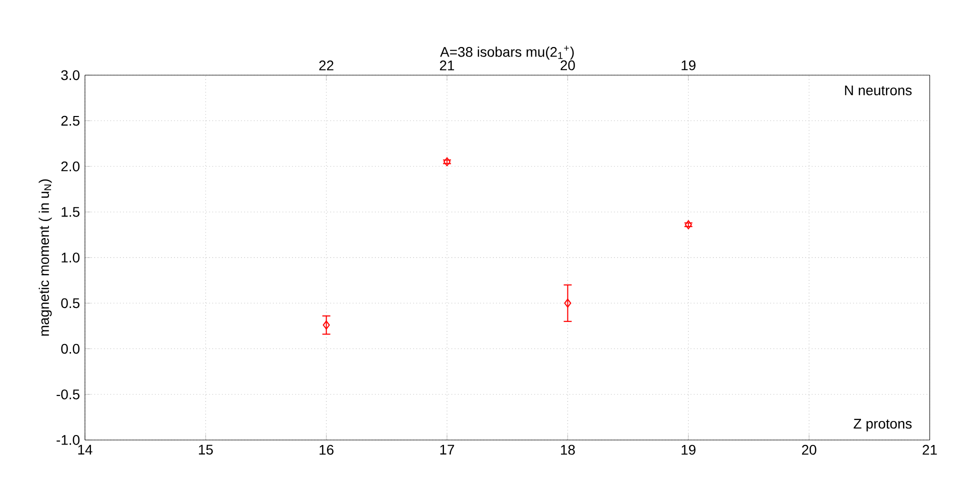 Image resolution: width=960 pixels, height=480 pixels. I want to click on x-tick-label: 19, so click(689, 449).